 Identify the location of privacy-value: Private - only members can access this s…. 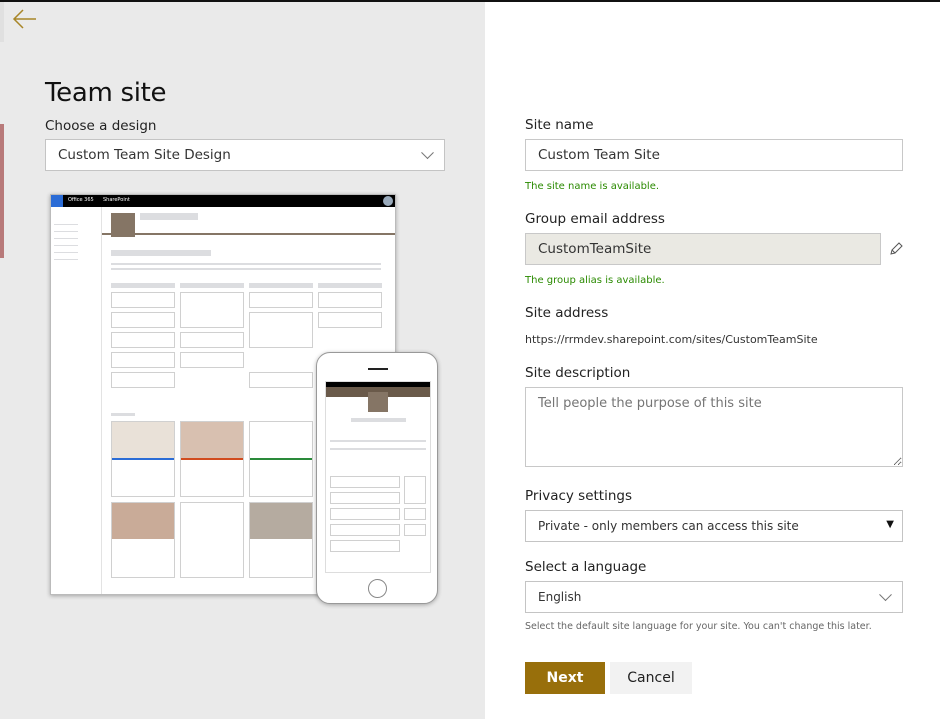
(668, 526).